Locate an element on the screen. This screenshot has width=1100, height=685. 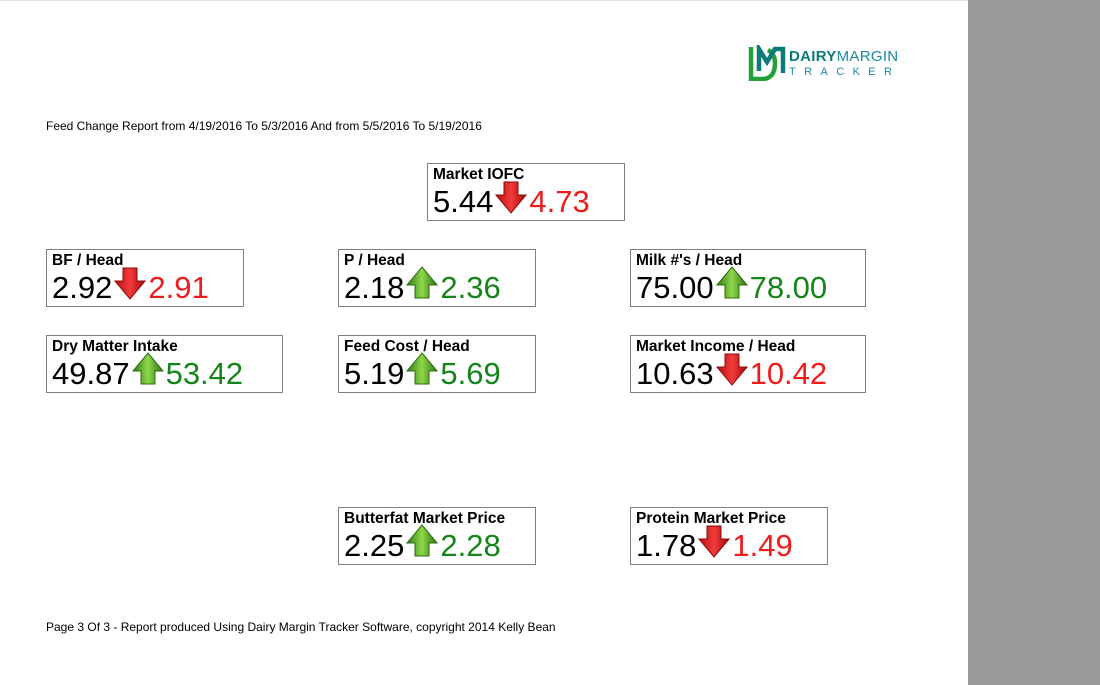
dm-logo-icon is located at coordinates (767, 63).